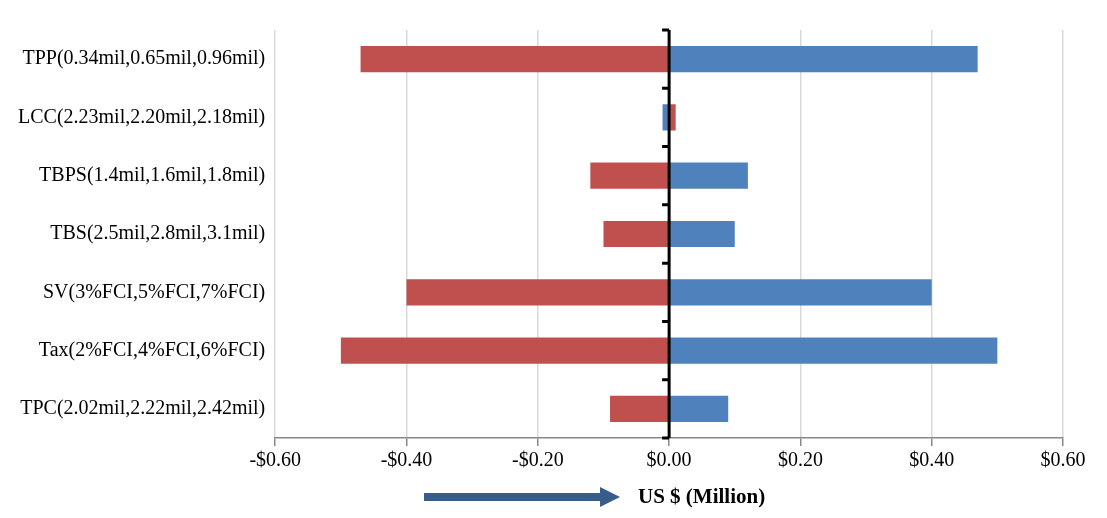 The height and width of the screenshot is (518, 1107). Describe the element at coordinates (702, 496) in the screenshot. I see `x-axis-title: US $ (Million)` at that location.